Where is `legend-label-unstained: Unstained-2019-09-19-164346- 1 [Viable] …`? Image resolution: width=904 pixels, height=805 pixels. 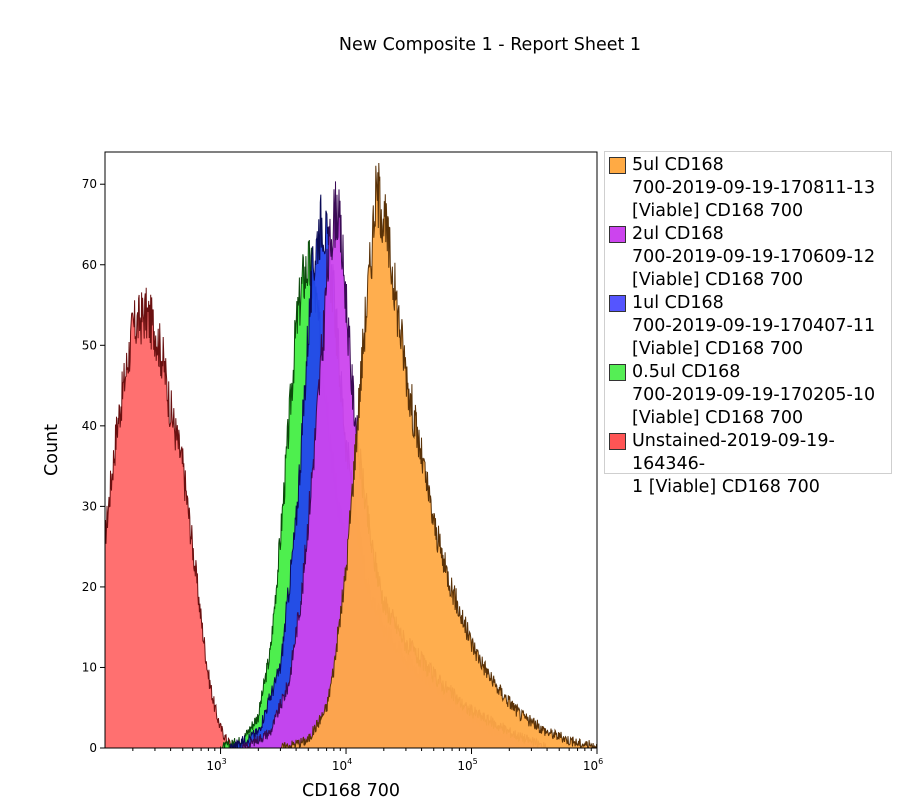 legend-label-unstained: Unstained-2019-09-19-164346- 1 [Viable] … is located at coordinates (733, 464).